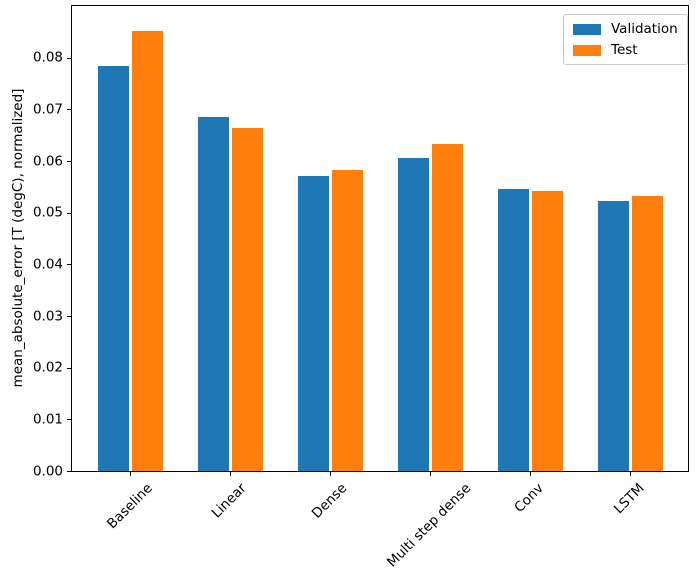  What do you see at coordinates (129, 506) in the screenshot?
I see `x-tick-label-baseline: Baseline` at bounding box center [129, 506].